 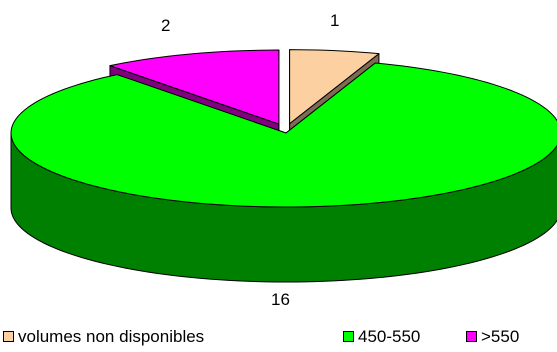 I want to click on legend-item-volumes-non-disponibles: volumes non disponibles, so click(x=103, y=336).